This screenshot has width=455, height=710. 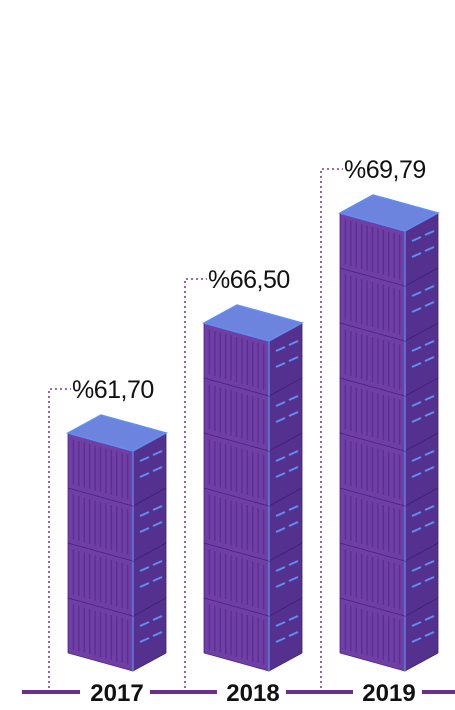 I want to click on data-label-2017: %61,70, so click(x=113, y=390).